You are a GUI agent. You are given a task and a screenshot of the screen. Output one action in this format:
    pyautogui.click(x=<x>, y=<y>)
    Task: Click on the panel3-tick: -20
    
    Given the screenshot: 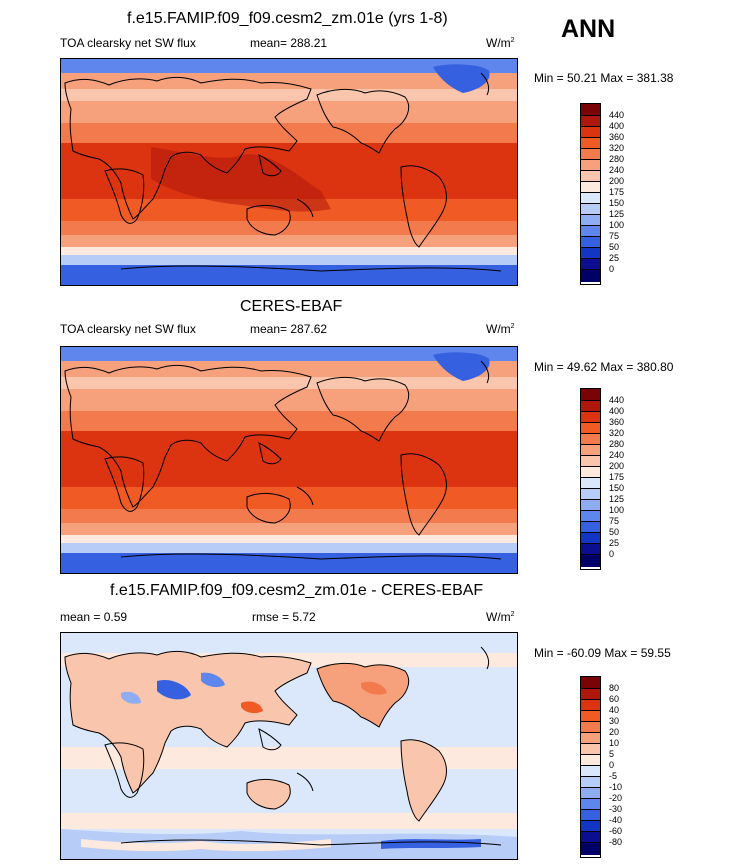 What is the action you would take?
    pyautogui.click(x=616, y=798)
    